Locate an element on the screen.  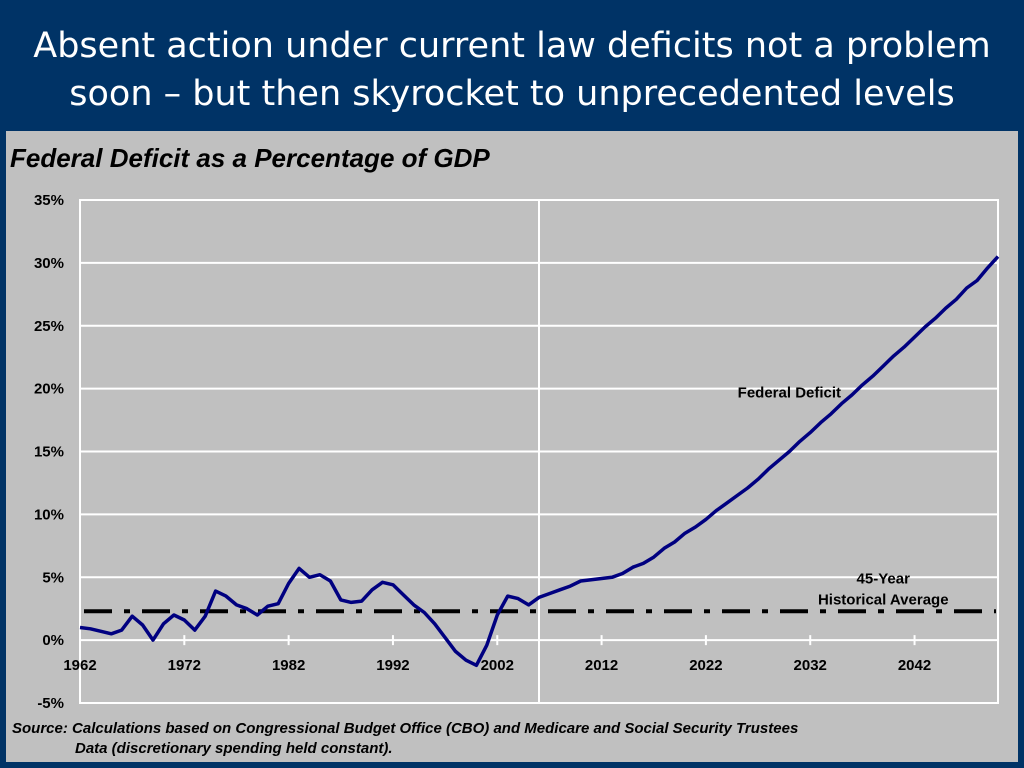
y-tick-label: -5% is located at coordinates (50, 703).